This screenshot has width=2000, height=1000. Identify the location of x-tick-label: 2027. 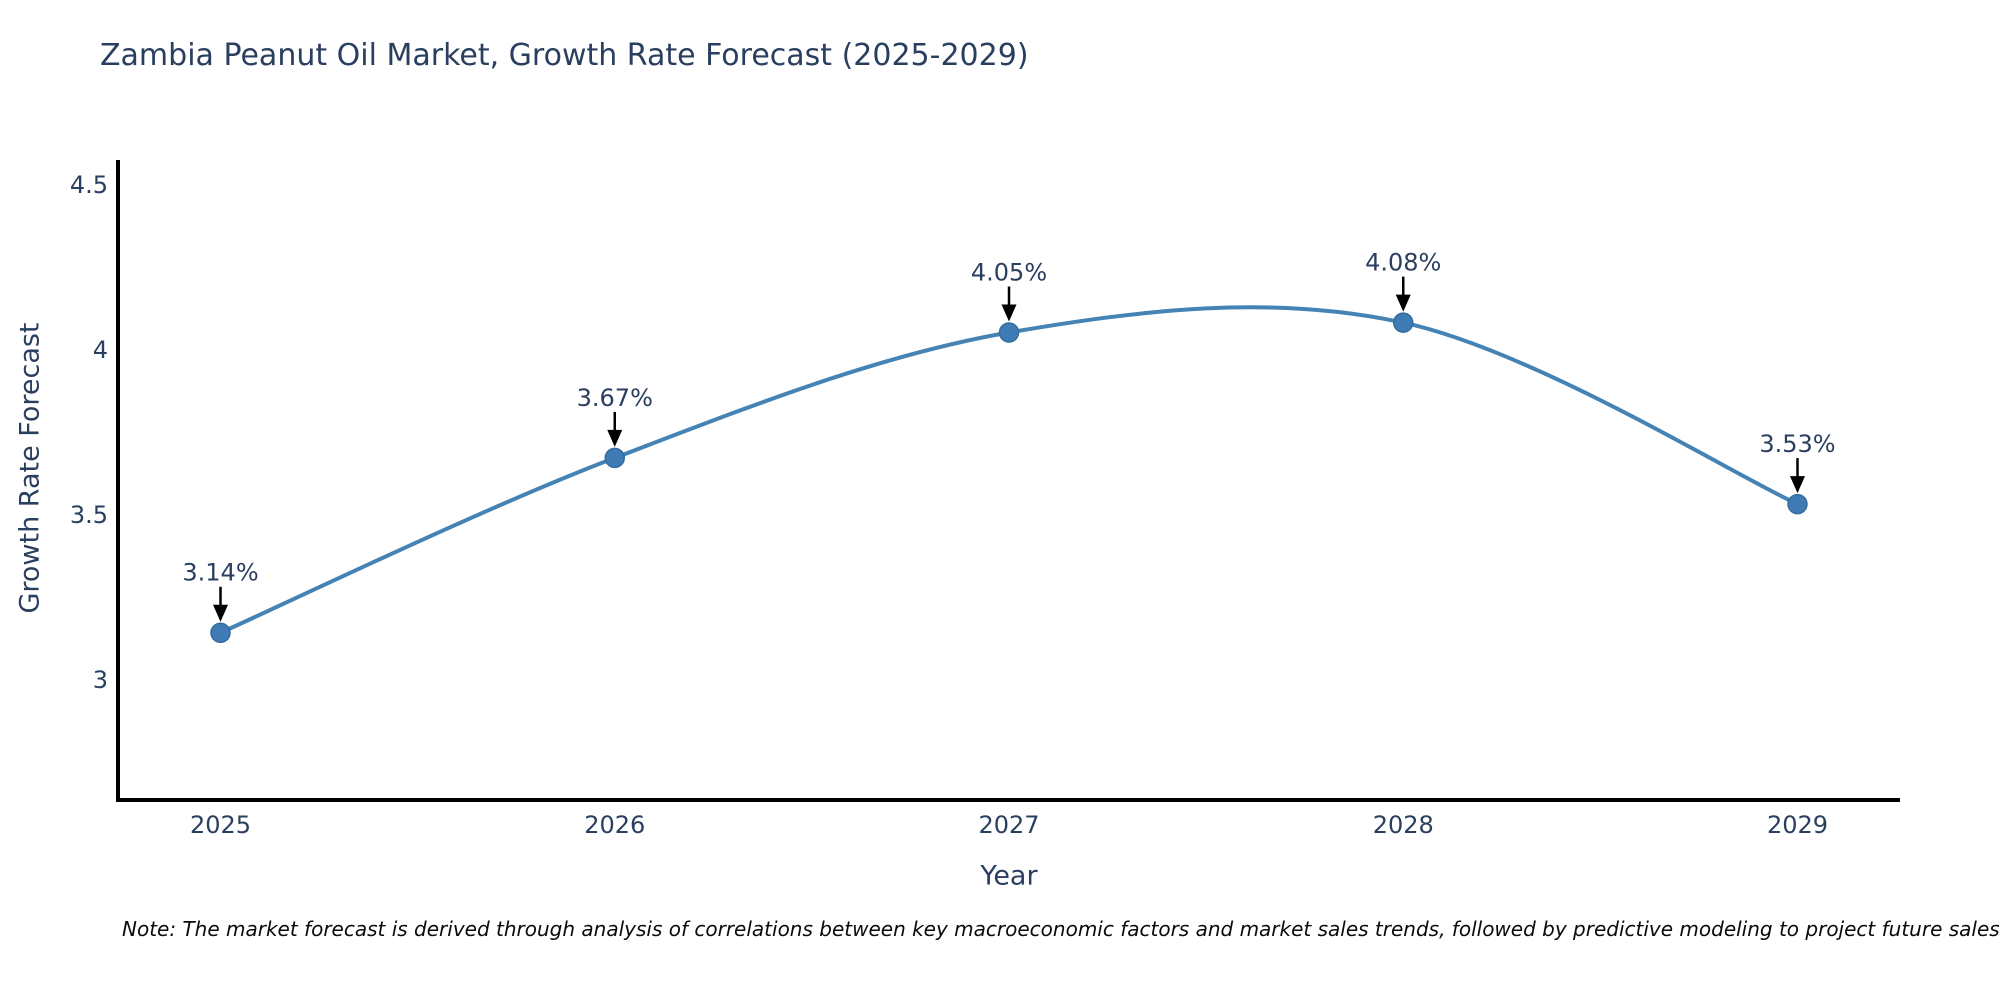
(1008, 825).